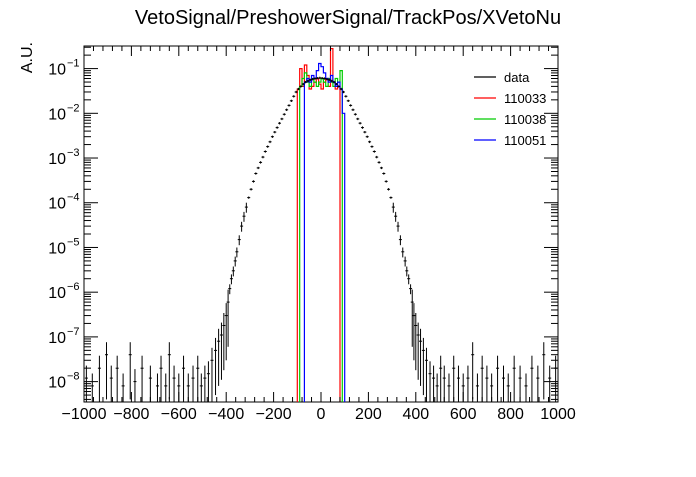 The image size is (696, 477). Describe the element at coordinates (517, 77) in the screenshot. I see `legend-label: data` at that location.